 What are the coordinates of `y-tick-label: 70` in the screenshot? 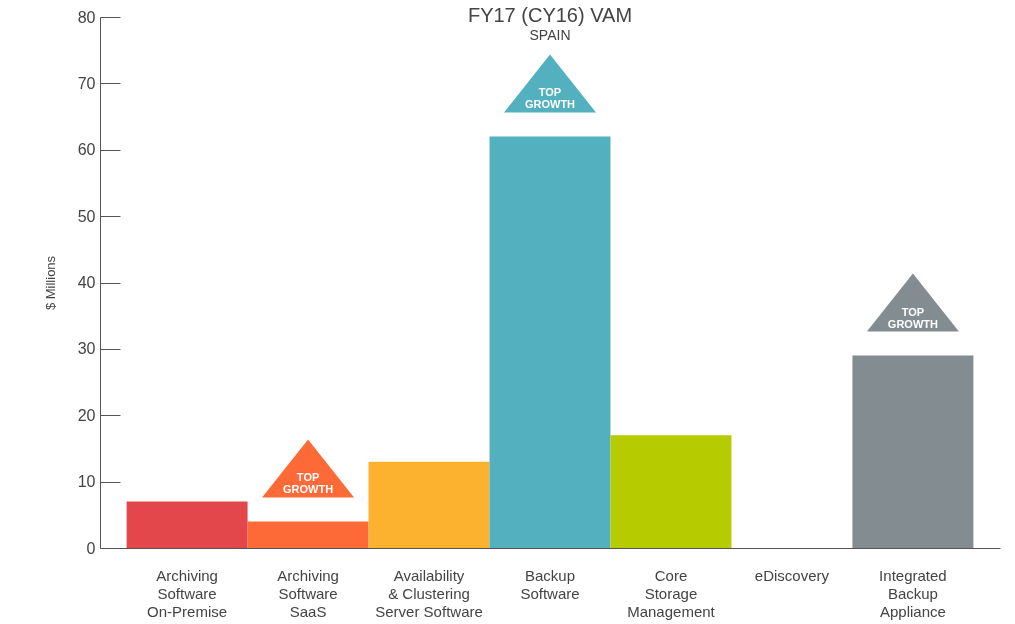 It's located at (86, 83).